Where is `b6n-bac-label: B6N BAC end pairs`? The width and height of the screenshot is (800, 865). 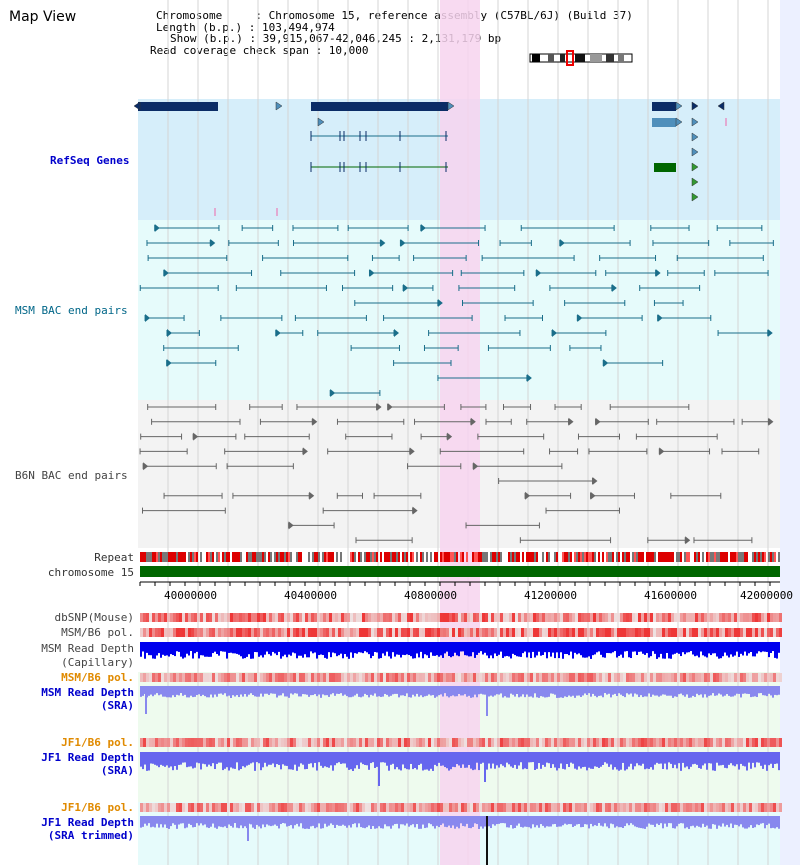 b6n-bac-label: B6N BAC end pairs is located at coordinates (71, 475).